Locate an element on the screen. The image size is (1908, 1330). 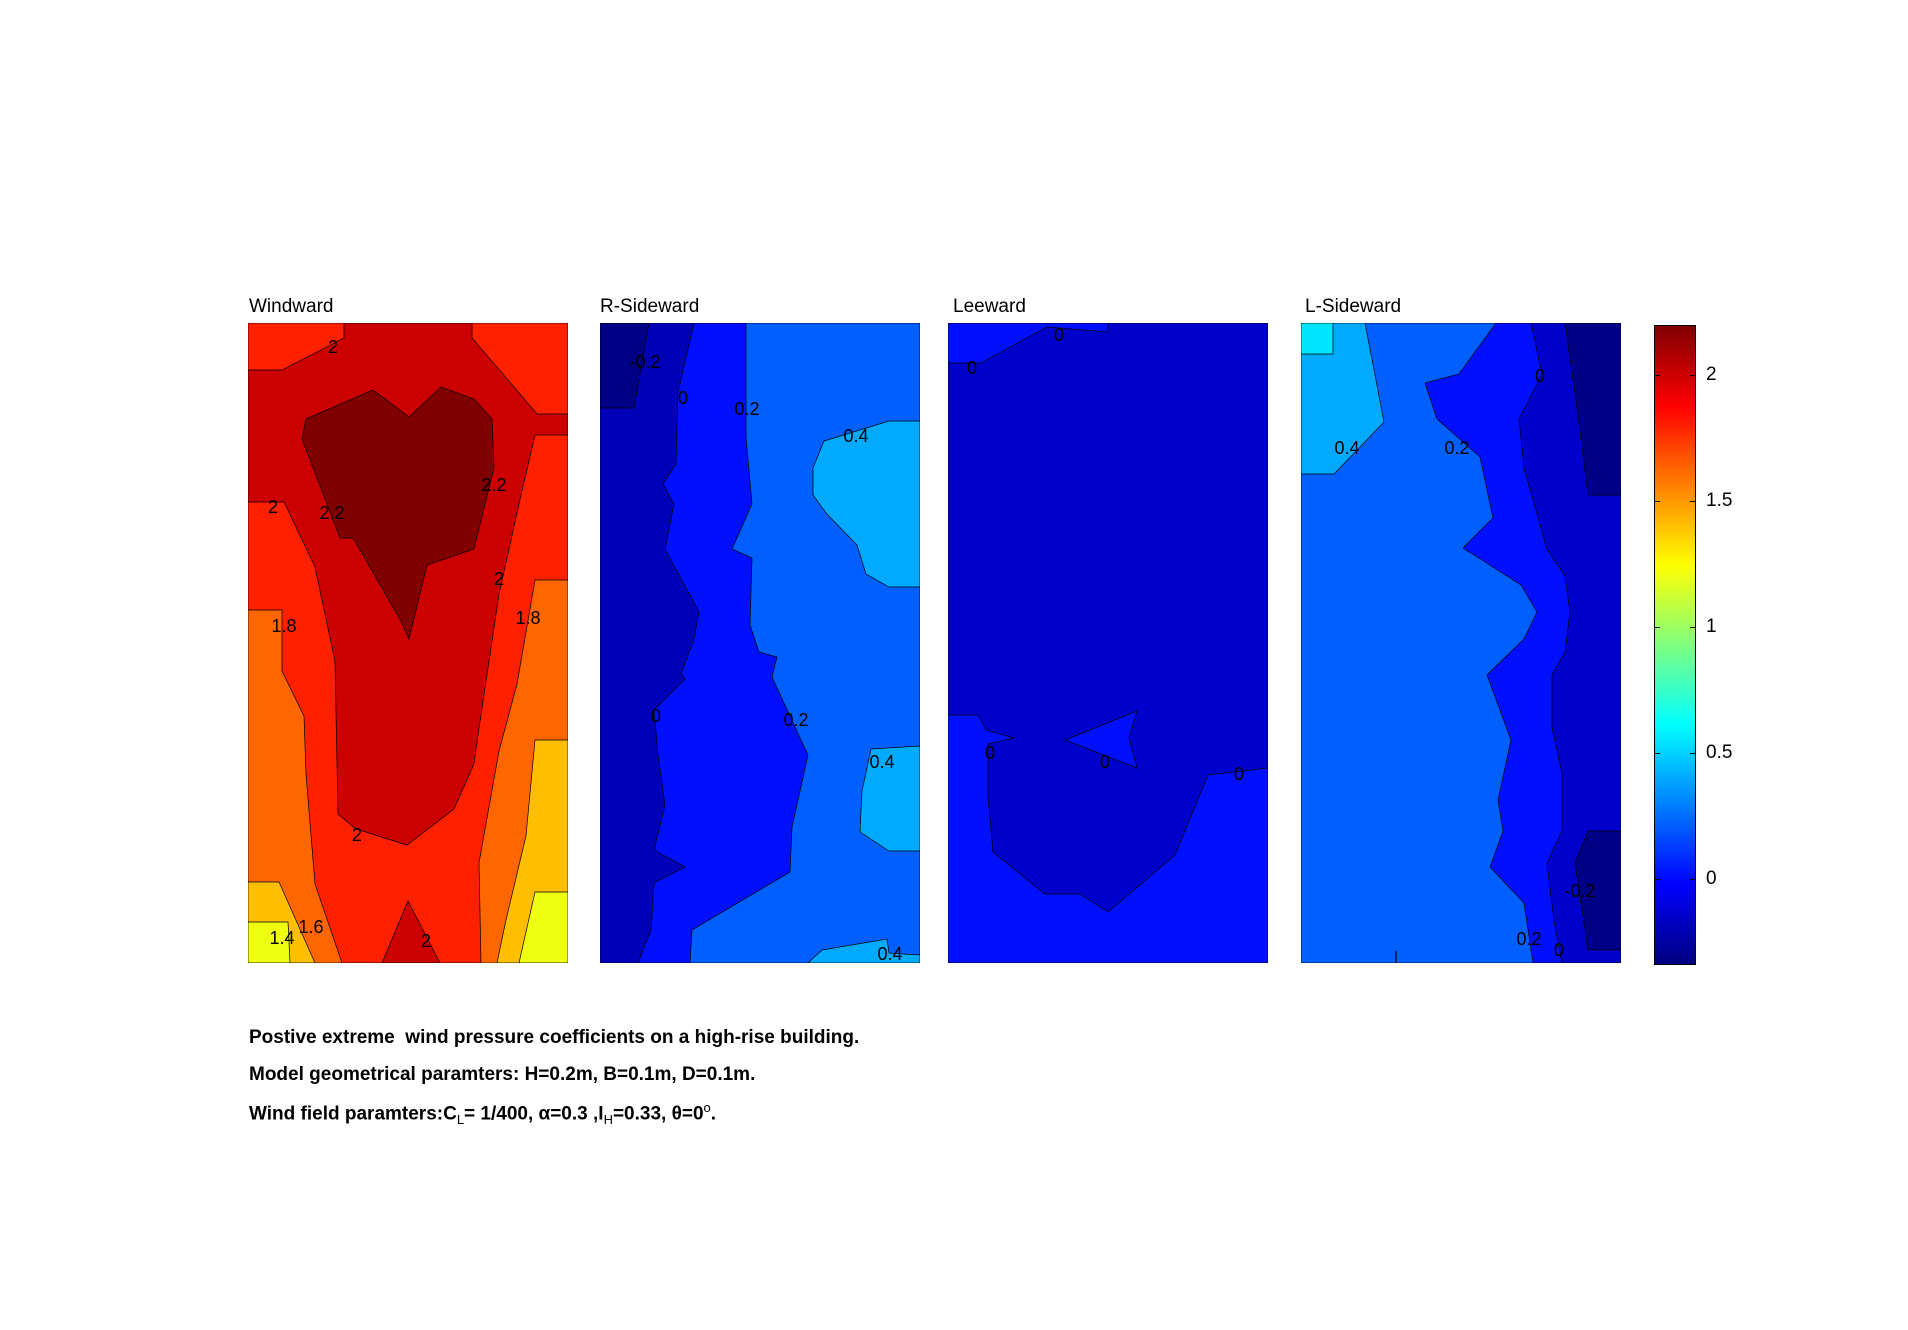
contour-label: 1.6 is located at coordinates (310, 927).